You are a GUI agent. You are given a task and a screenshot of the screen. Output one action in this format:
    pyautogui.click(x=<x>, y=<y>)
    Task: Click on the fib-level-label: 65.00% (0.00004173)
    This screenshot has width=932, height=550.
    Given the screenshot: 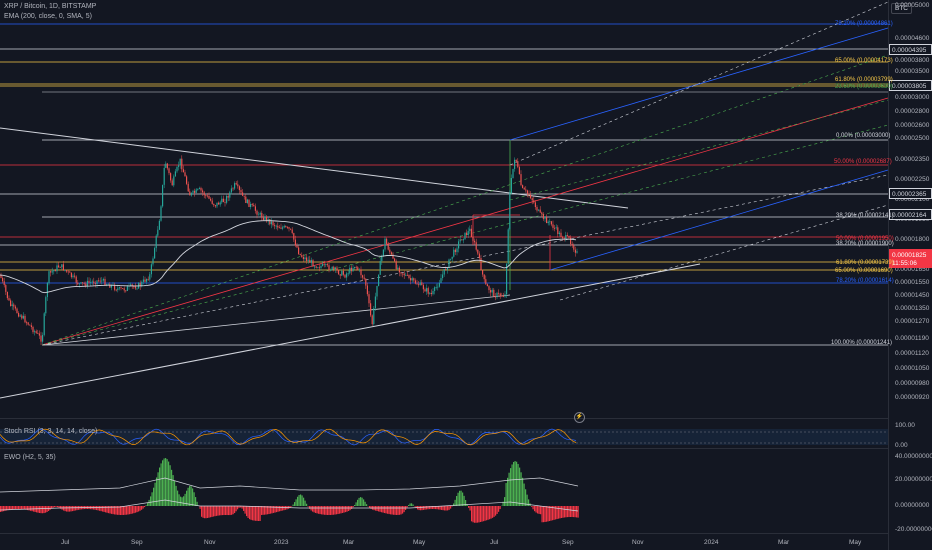 What is the action you would take?
    pyautogui.click(x=864, y=61)
    